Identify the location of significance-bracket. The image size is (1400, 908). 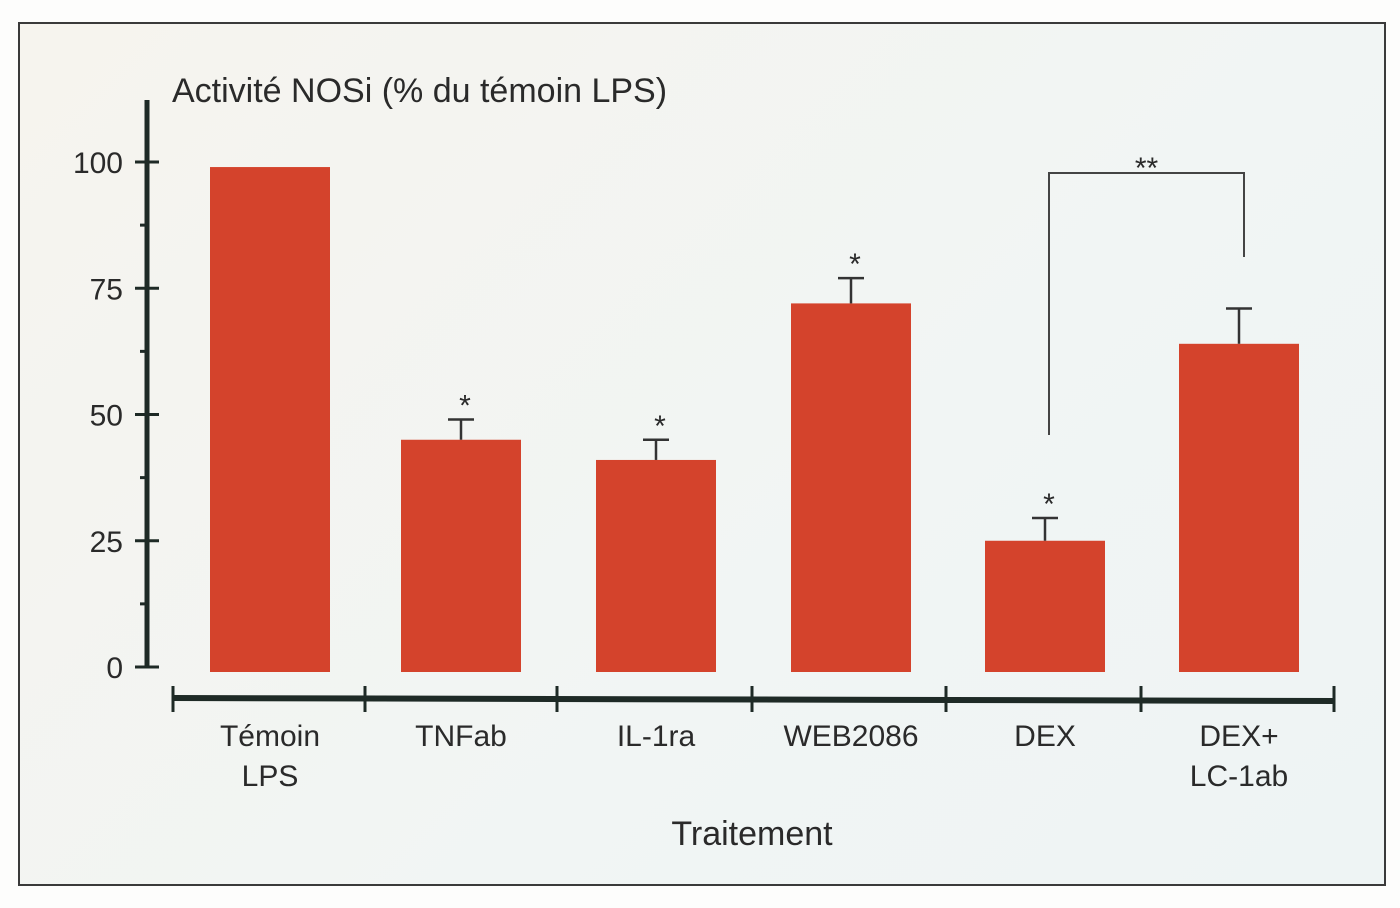
(1146, 303).